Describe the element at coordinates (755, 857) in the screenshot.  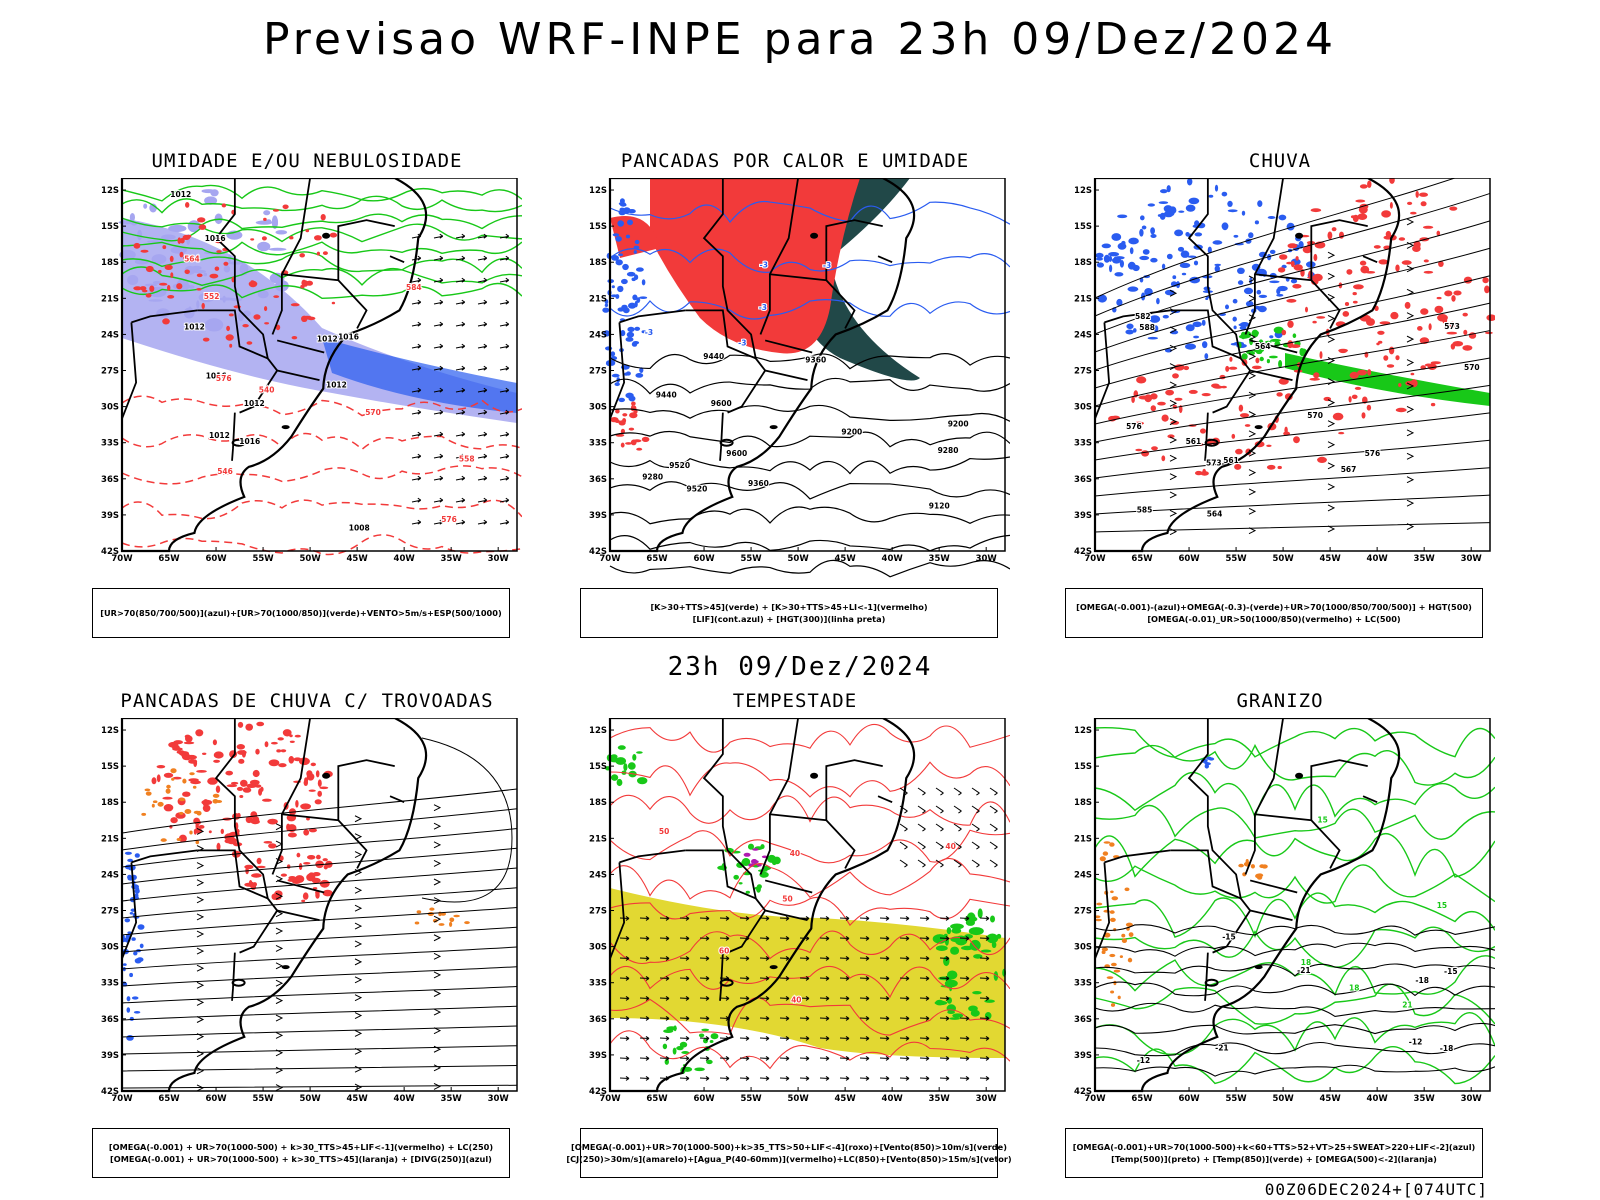
I see `field-patches` at that location.